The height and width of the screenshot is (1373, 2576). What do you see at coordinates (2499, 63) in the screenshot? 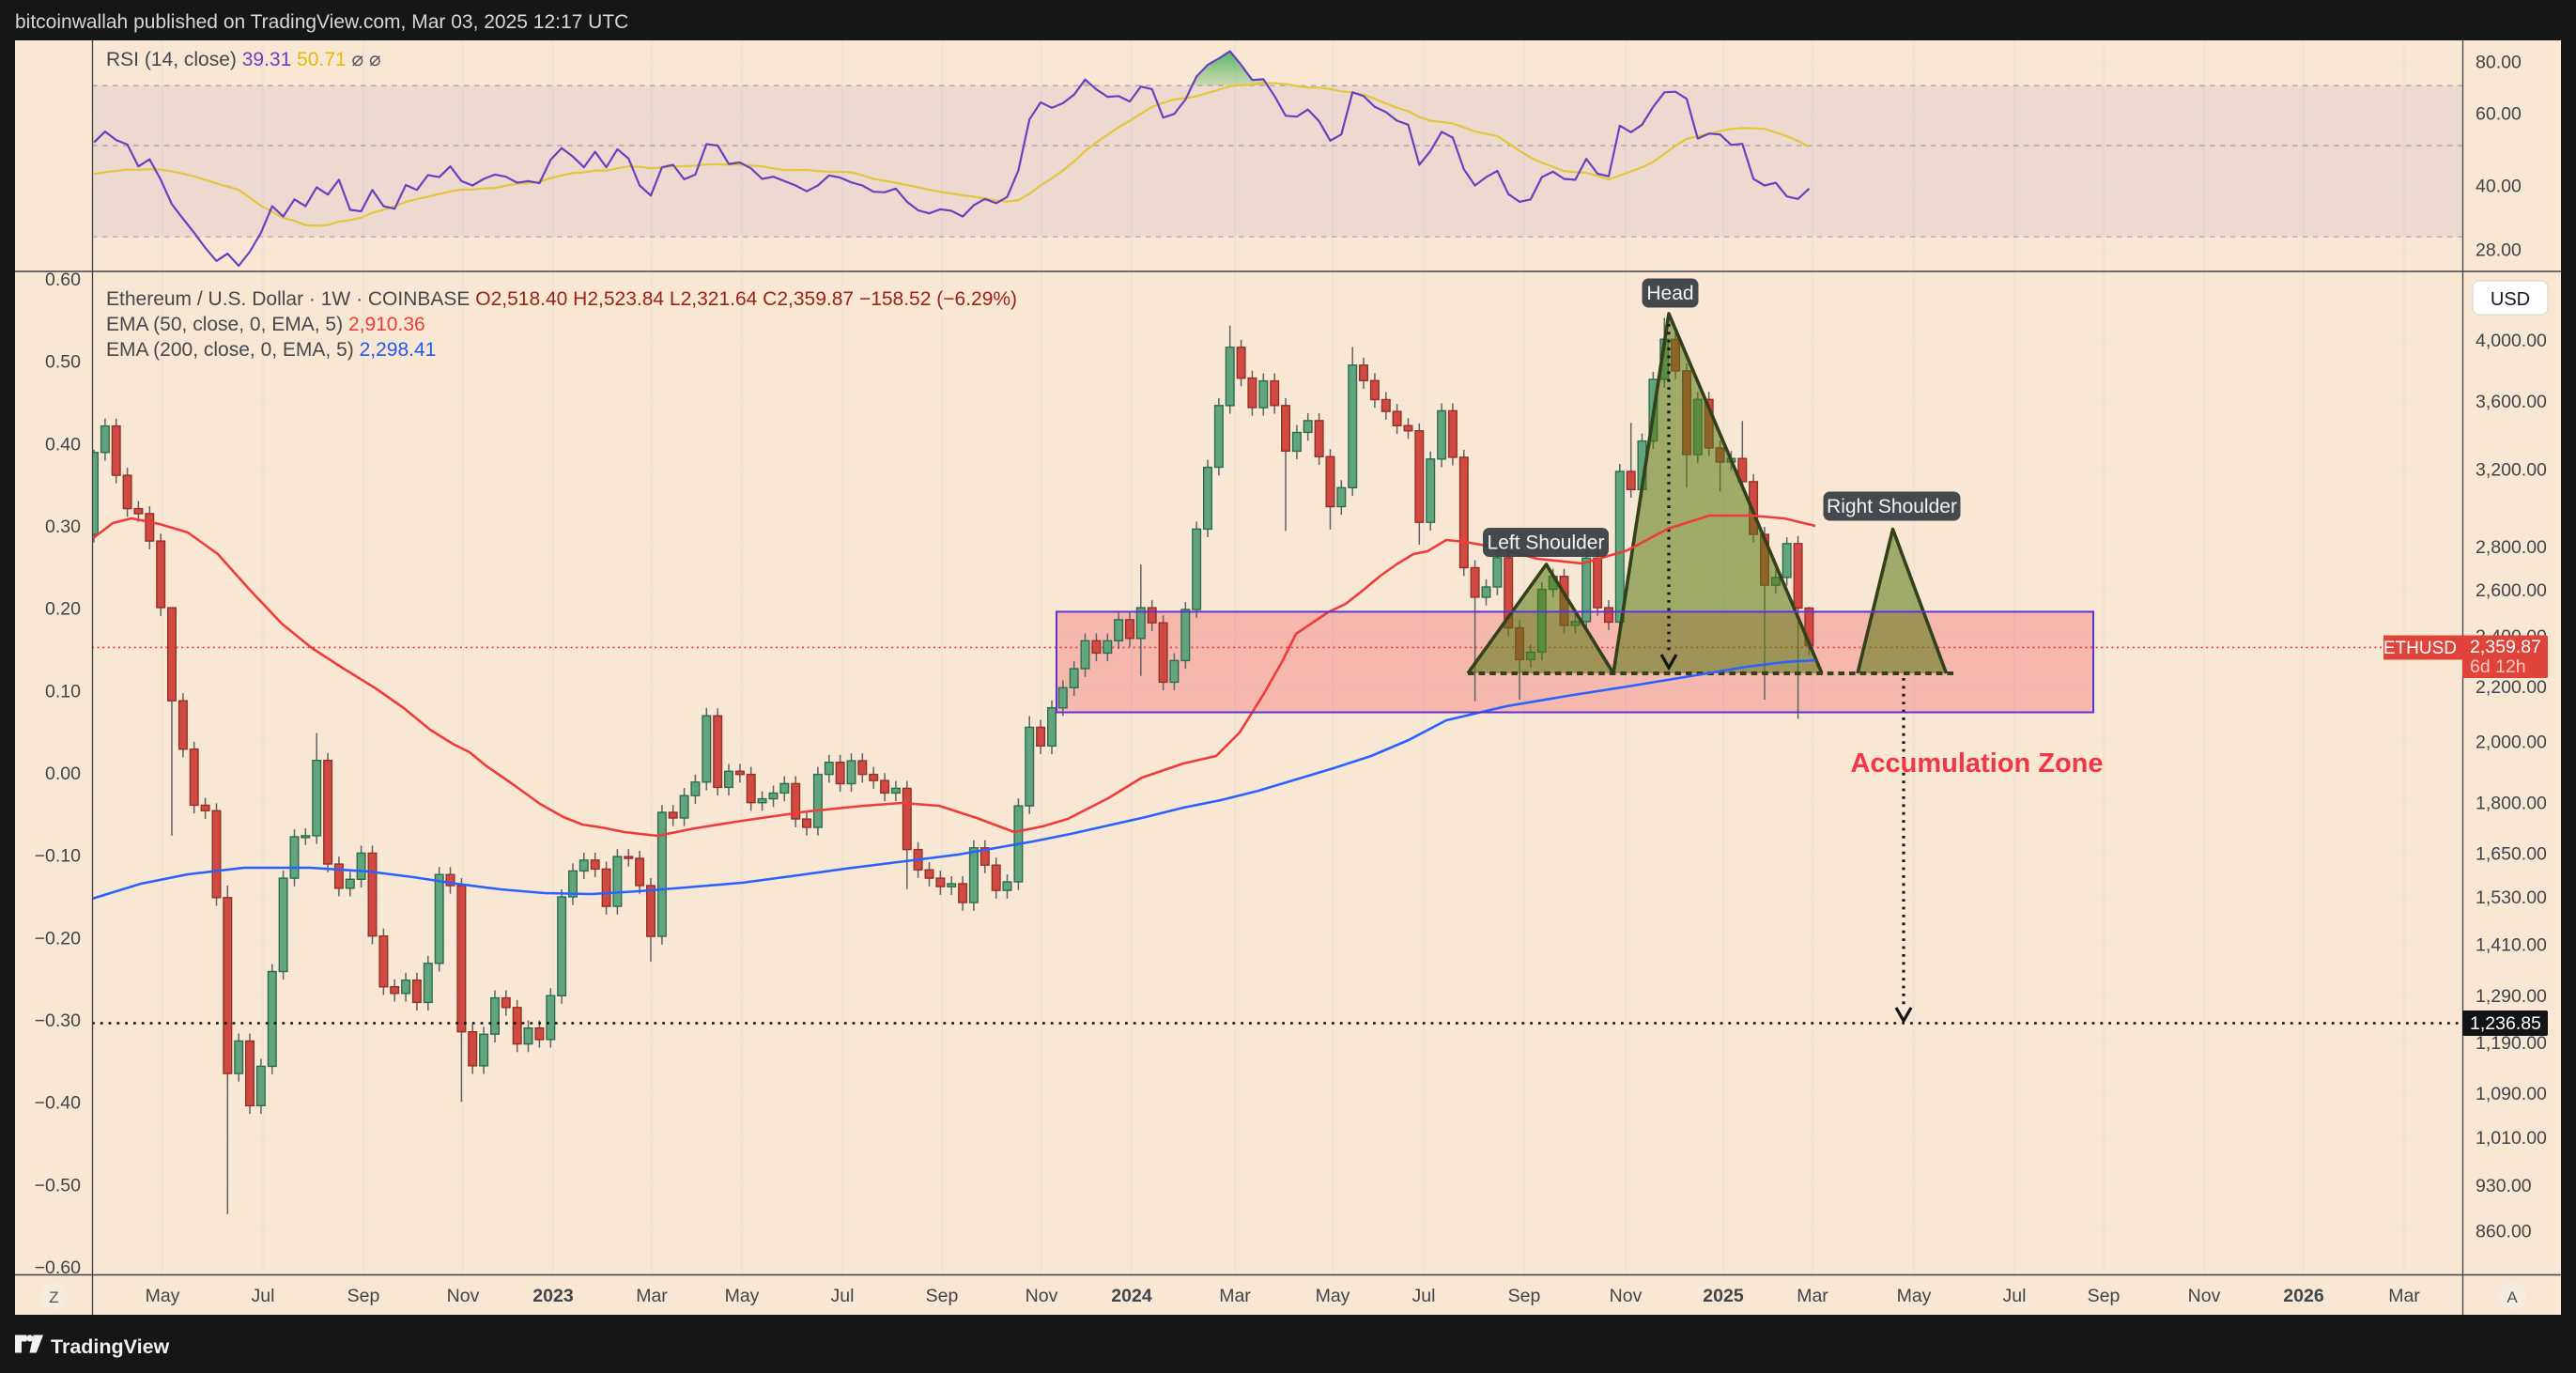
I see `svg-text: 80.00` at bounding box center [2499, 63].